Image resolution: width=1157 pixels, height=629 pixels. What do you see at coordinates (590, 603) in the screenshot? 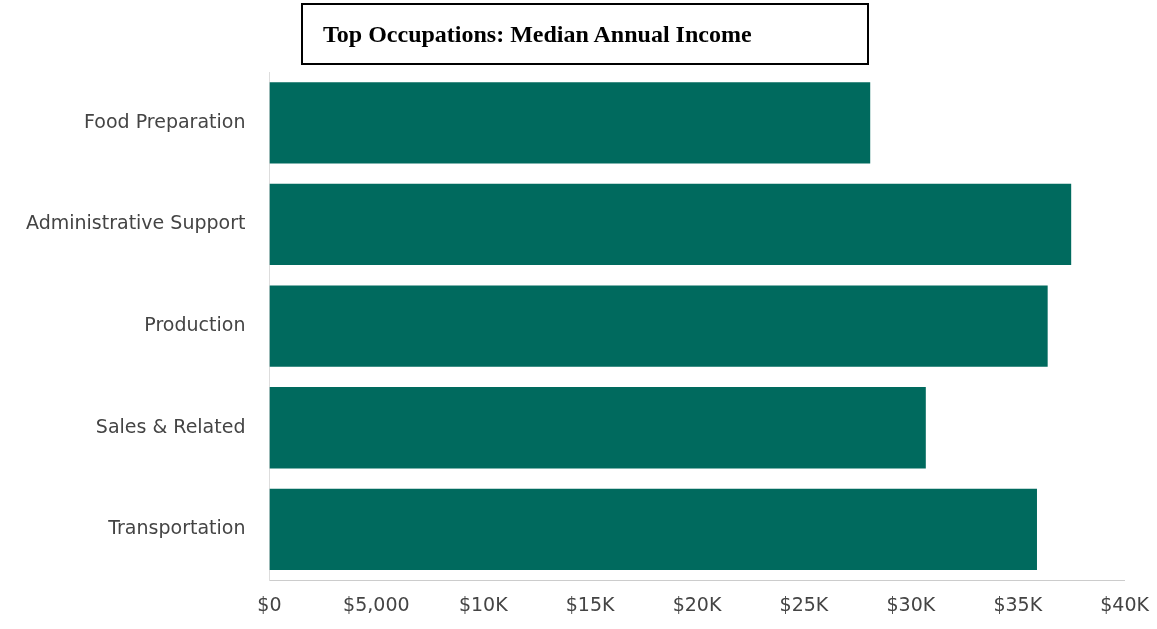
I see `x-tick-label: $15K` at bounding box center [590, 603].